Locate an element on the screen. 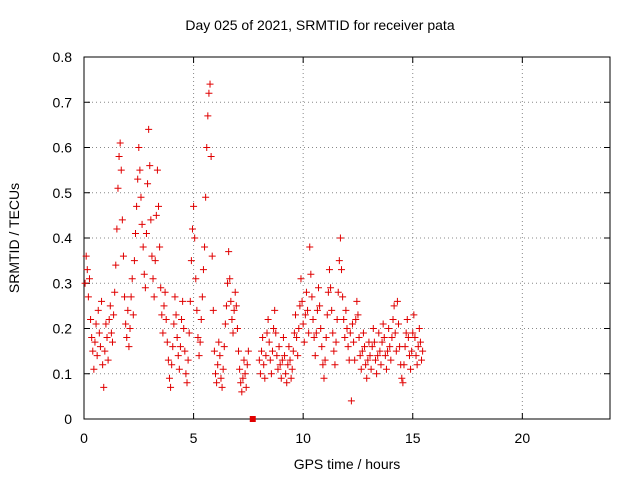 This screenshot has height=480, width=640. y-tick-label: 0.5 is located at coordinates (63, 193).